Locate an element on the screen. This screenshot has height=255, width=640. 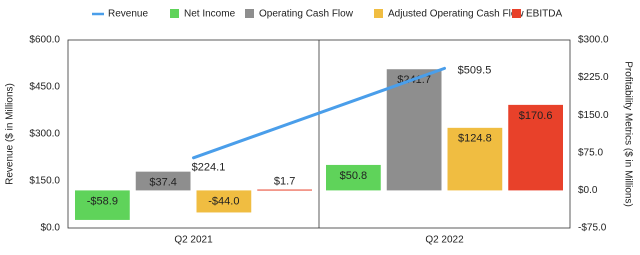
x-tick-label: Q2 2021 is located at coordinates (193, 240).